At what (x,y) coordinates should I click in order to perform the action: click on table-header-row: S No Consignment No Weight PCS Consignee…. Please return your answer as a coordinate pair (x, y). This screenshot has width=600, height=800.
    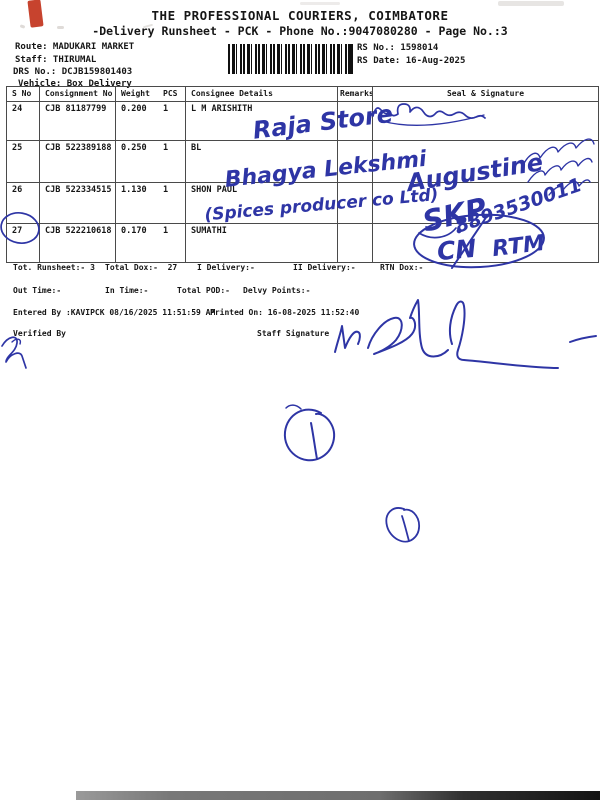
    Looking at the image, I should click on (302, 94).